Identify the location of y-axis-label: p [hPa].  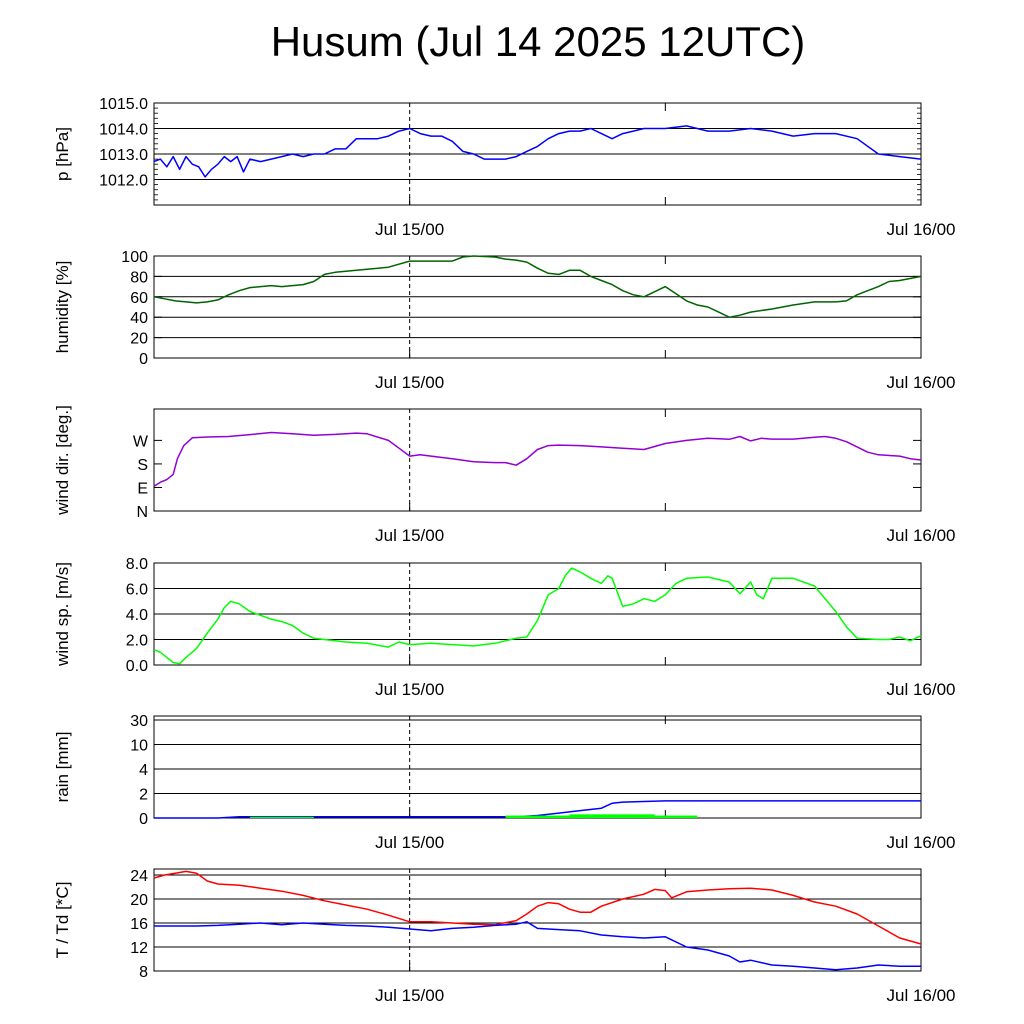
(62, 154).